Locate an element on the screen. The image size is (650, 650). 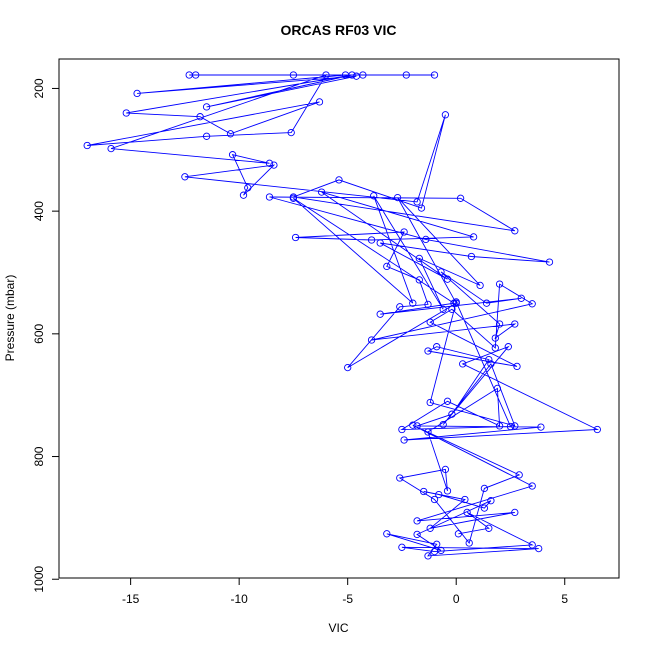
x-tick-label: 0 is located at coordinates (456, 599).